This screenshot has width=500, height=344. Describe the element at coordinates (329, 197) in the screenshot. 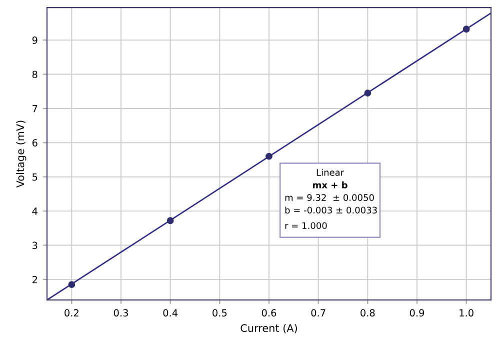

I see `annotation: m = 9.32 ± 0.0050` at that location.